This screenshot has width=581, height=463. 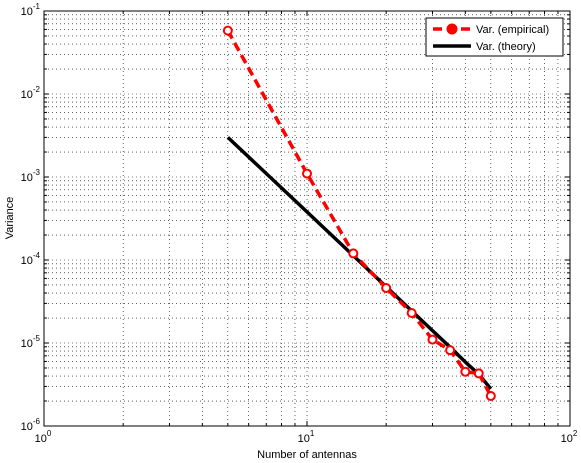 What do you see at coordinates (569, 437) in the screenshot?
I see `x-tick-label: 10²` at bounding box center [569, 437].